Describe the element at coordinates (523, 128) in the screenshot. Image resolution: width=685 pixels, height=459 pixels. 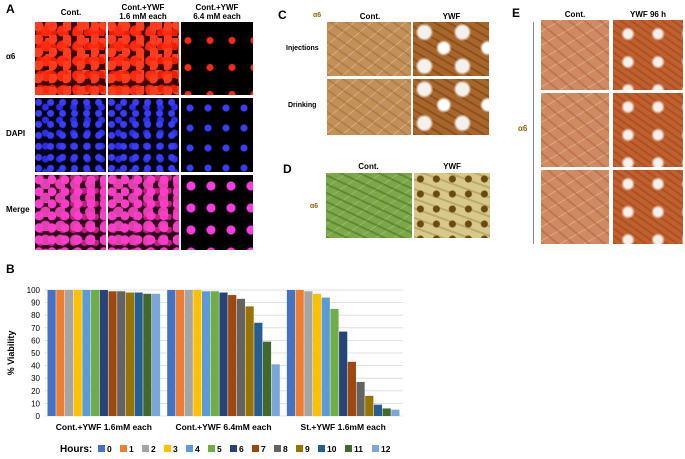
I see `panel-e-marker: α6` at that location.